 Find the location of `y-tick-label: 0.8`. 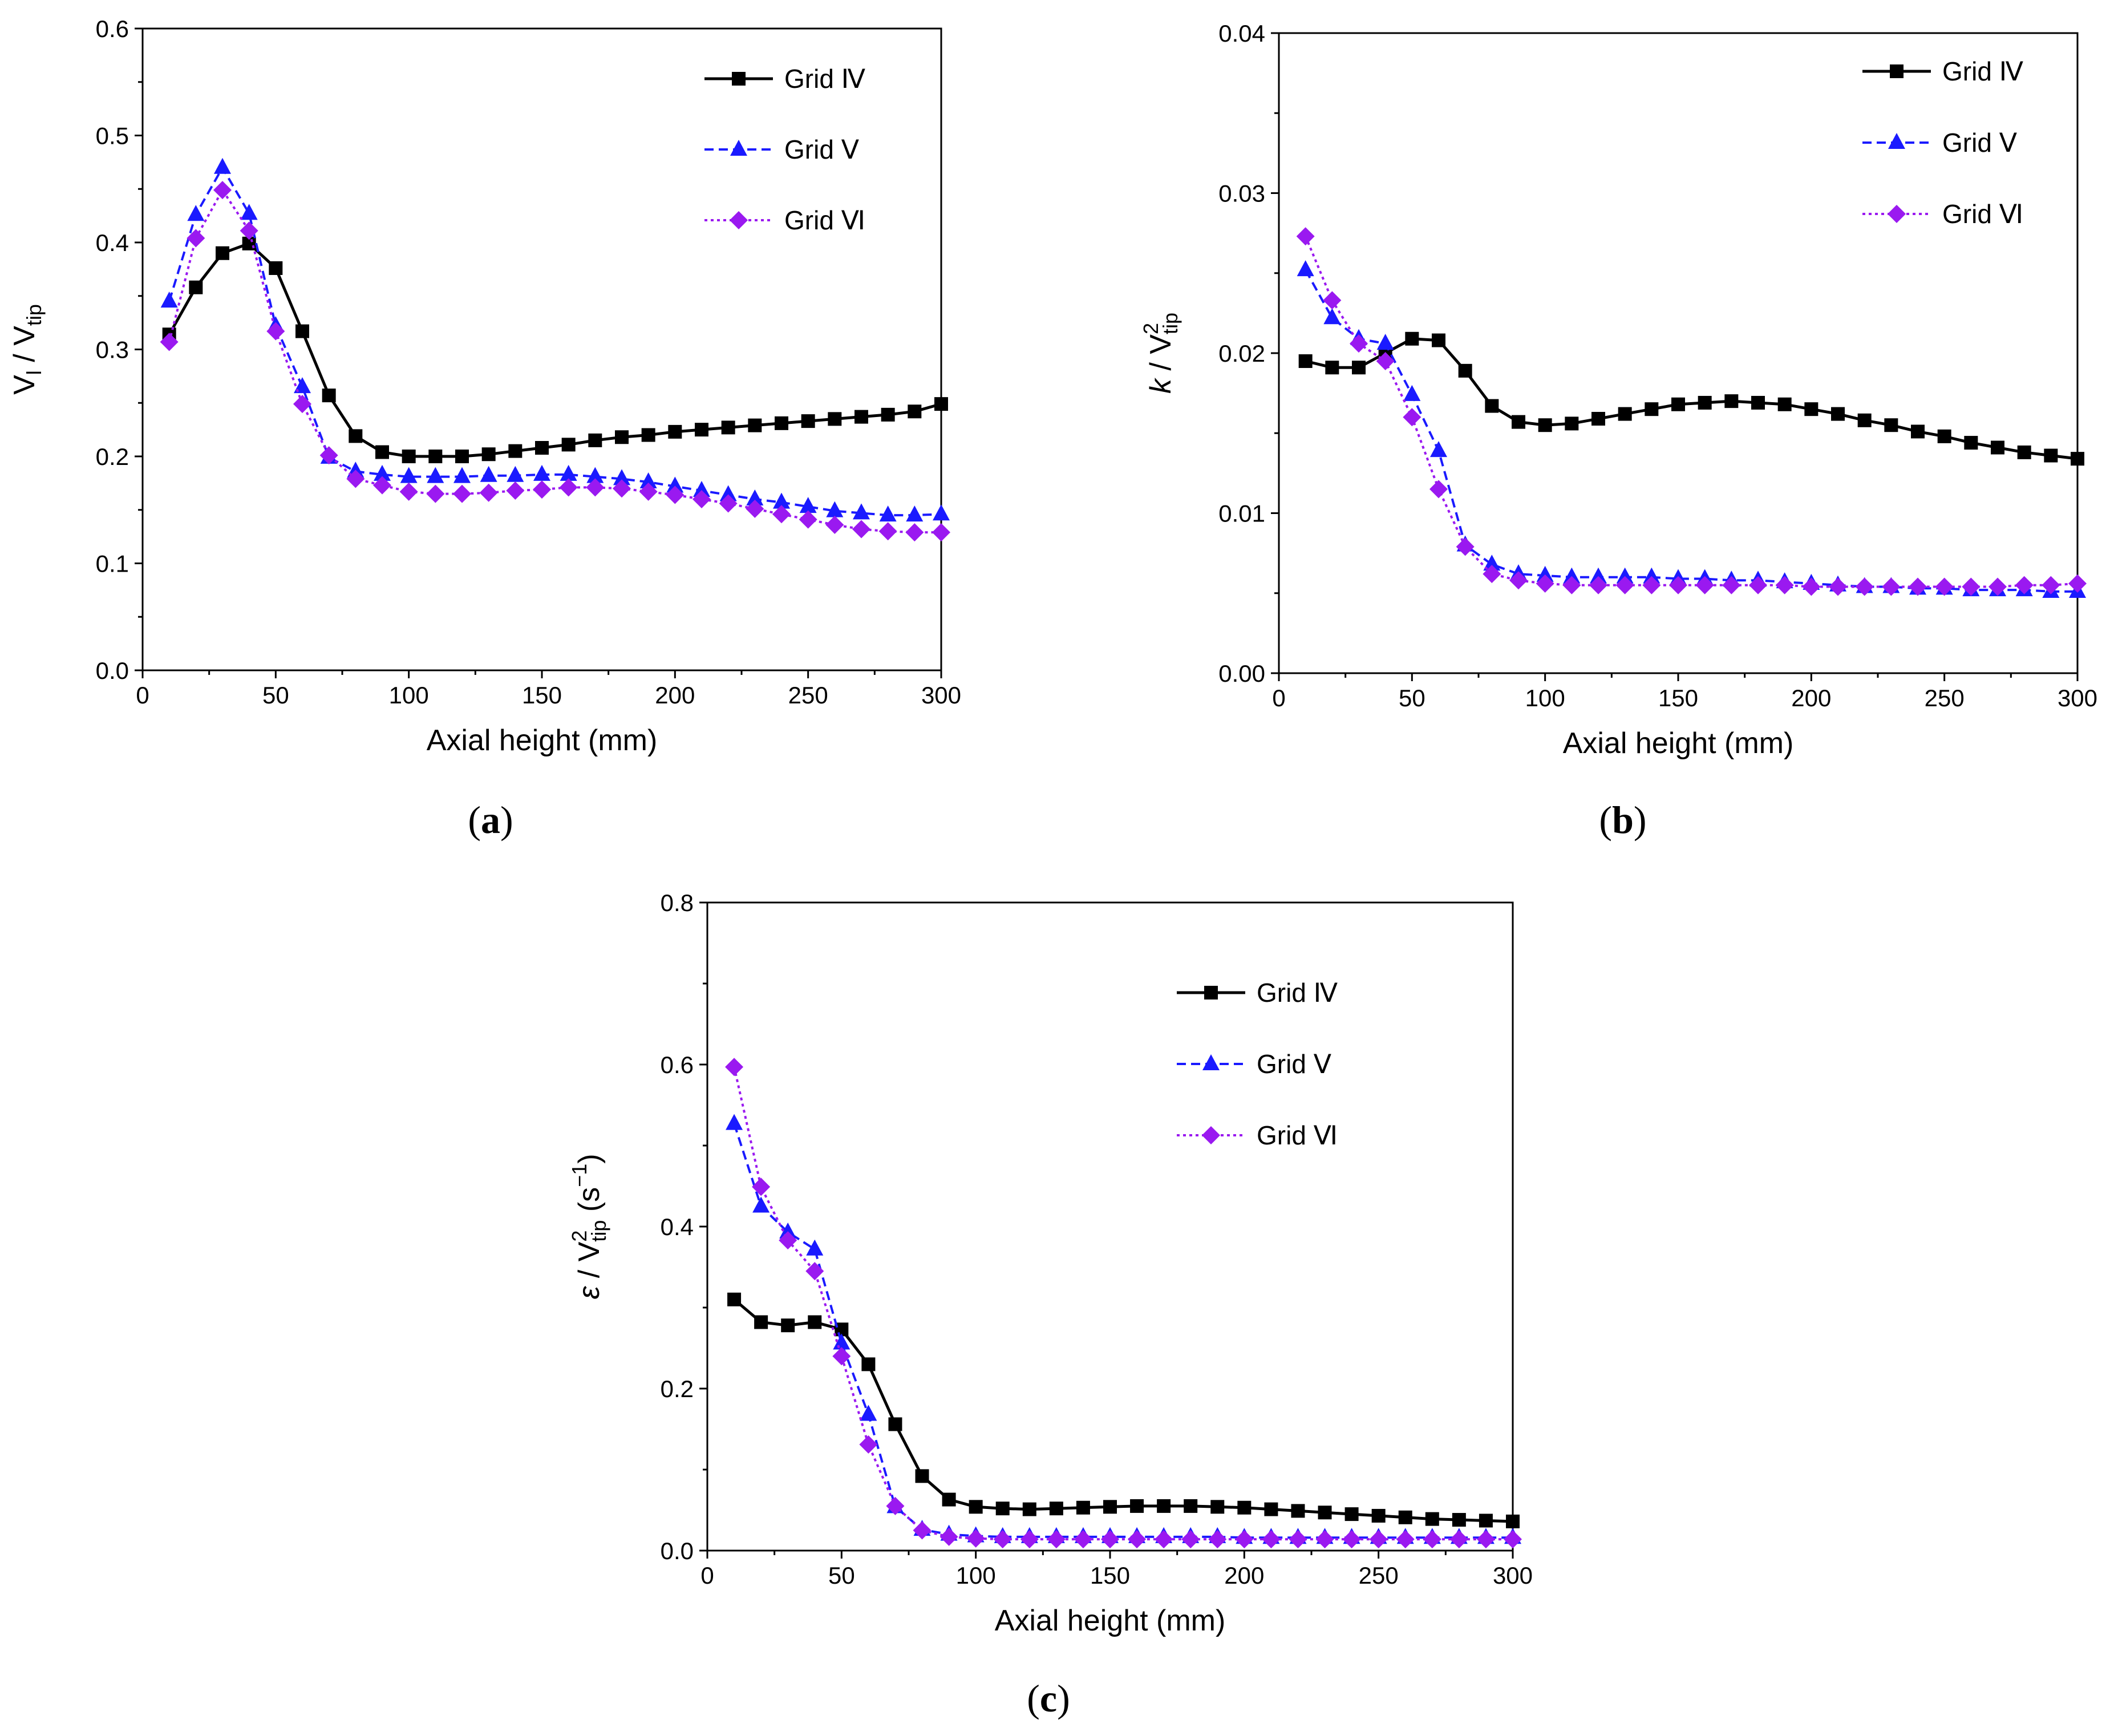

y-tick-label: 0.8 is located at coordinates (677, 902).